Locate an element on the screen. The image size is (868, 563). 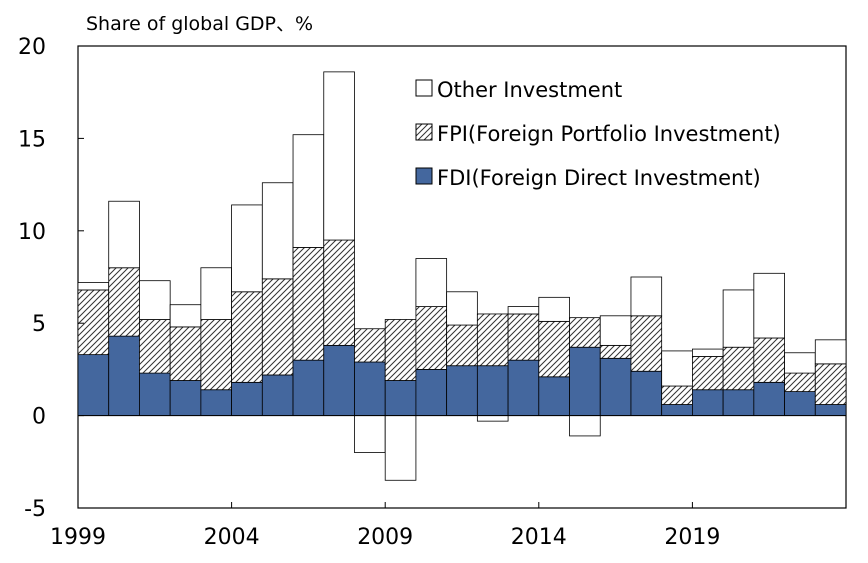
bar-fpi-2016 is located at coordinates (615, 351).